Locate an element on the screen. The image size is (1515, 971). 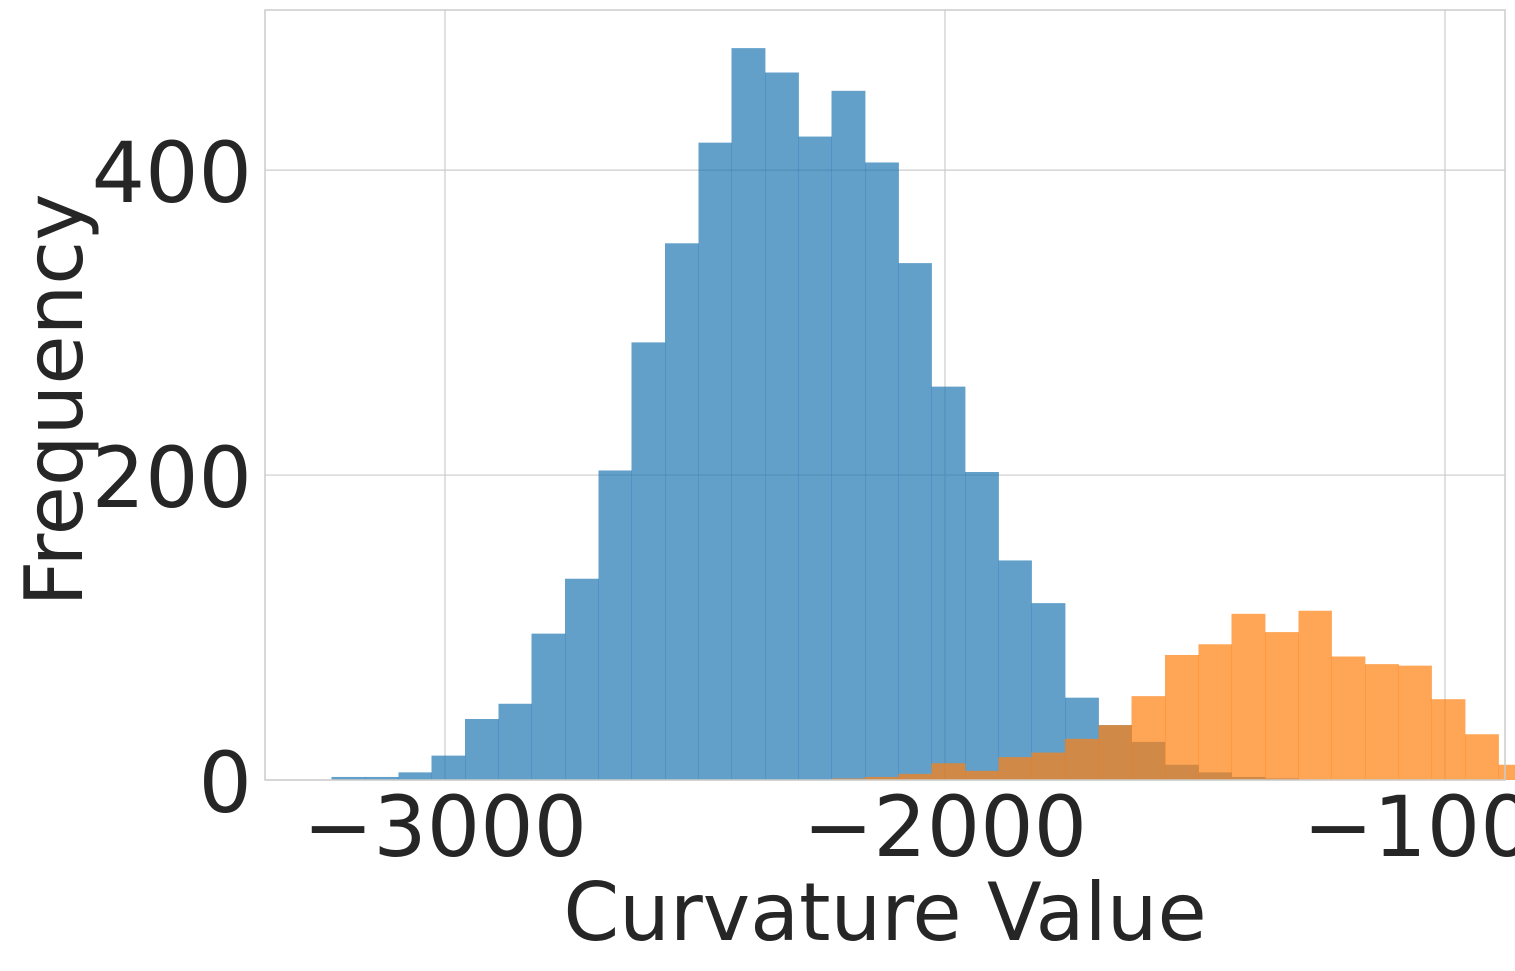
y-tick-label: 0 is located at coordinates (225, 783).